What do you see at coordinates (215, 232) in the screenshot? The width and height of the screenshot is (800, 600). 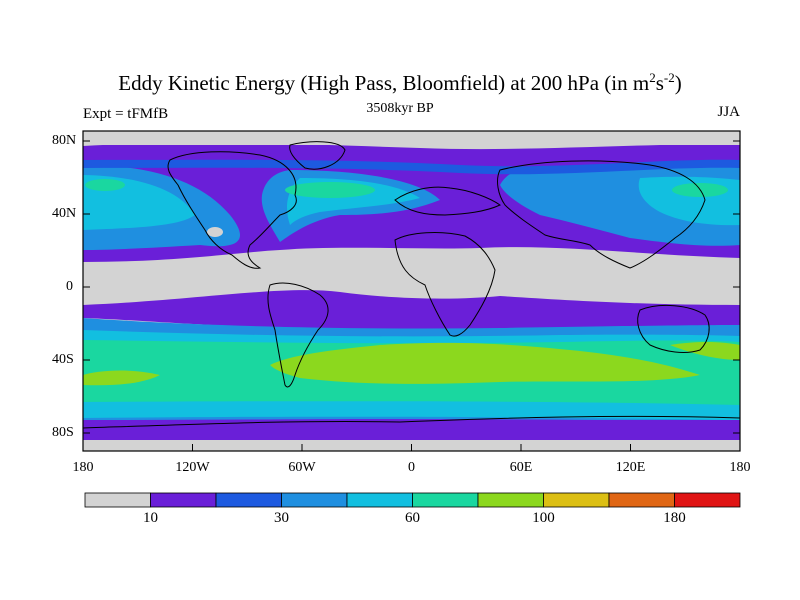 I see `grey-patch` at bounding box center [215, 232].